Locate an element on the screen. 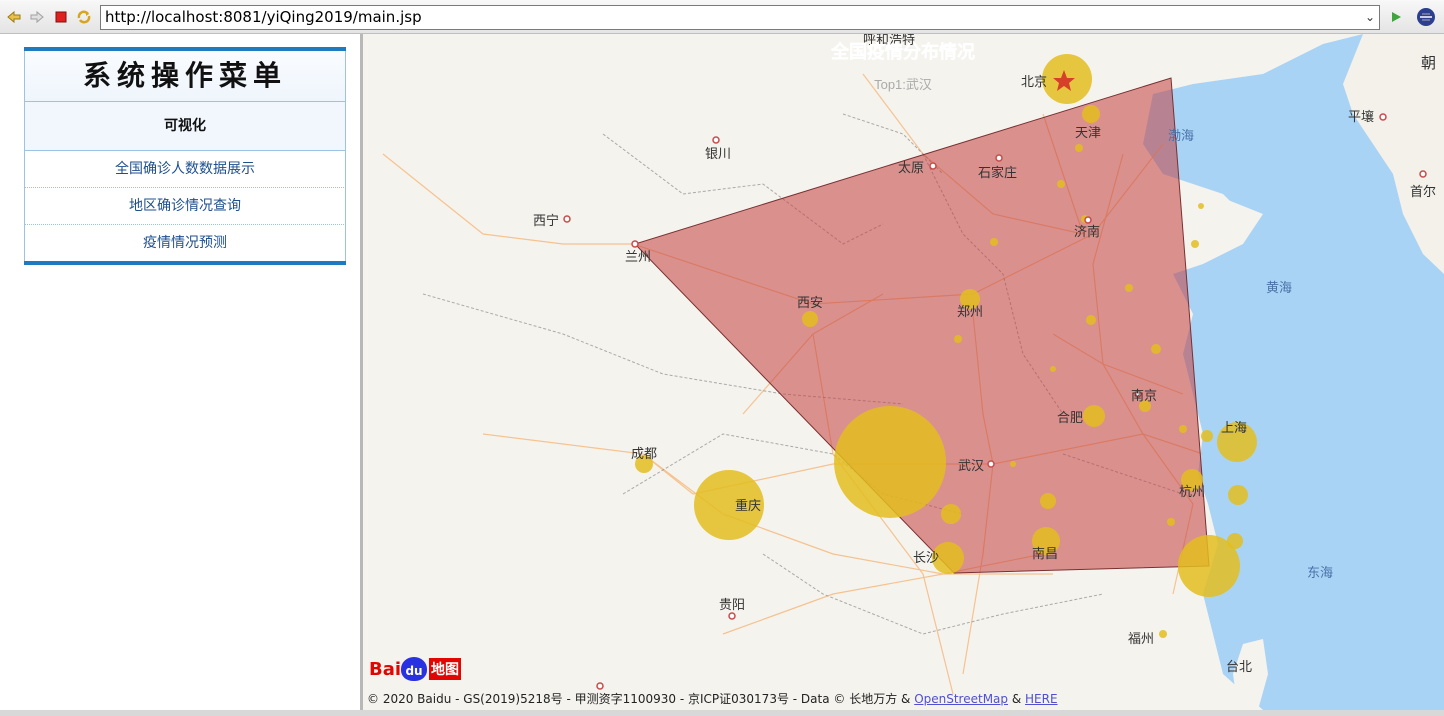  city-label-hohhot: 呼和浩特 is located at coordinates (889, 40).